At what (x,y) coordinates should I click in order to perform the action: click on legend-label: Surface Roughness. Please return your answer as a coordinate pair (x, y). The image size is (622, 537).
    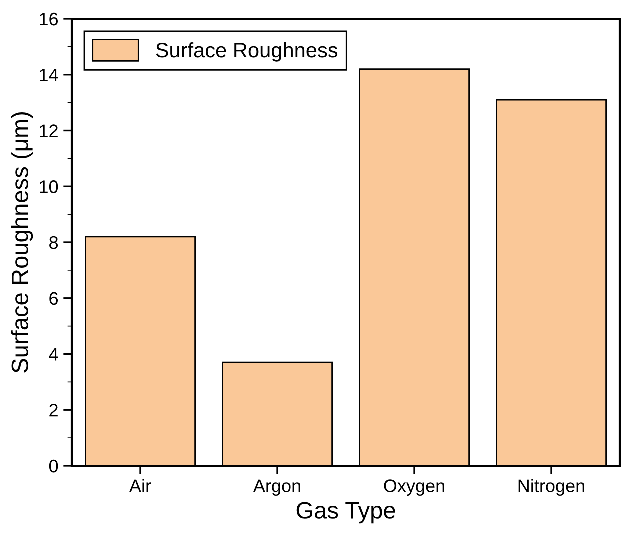
    Looking at the image, I should click on (247, 52).